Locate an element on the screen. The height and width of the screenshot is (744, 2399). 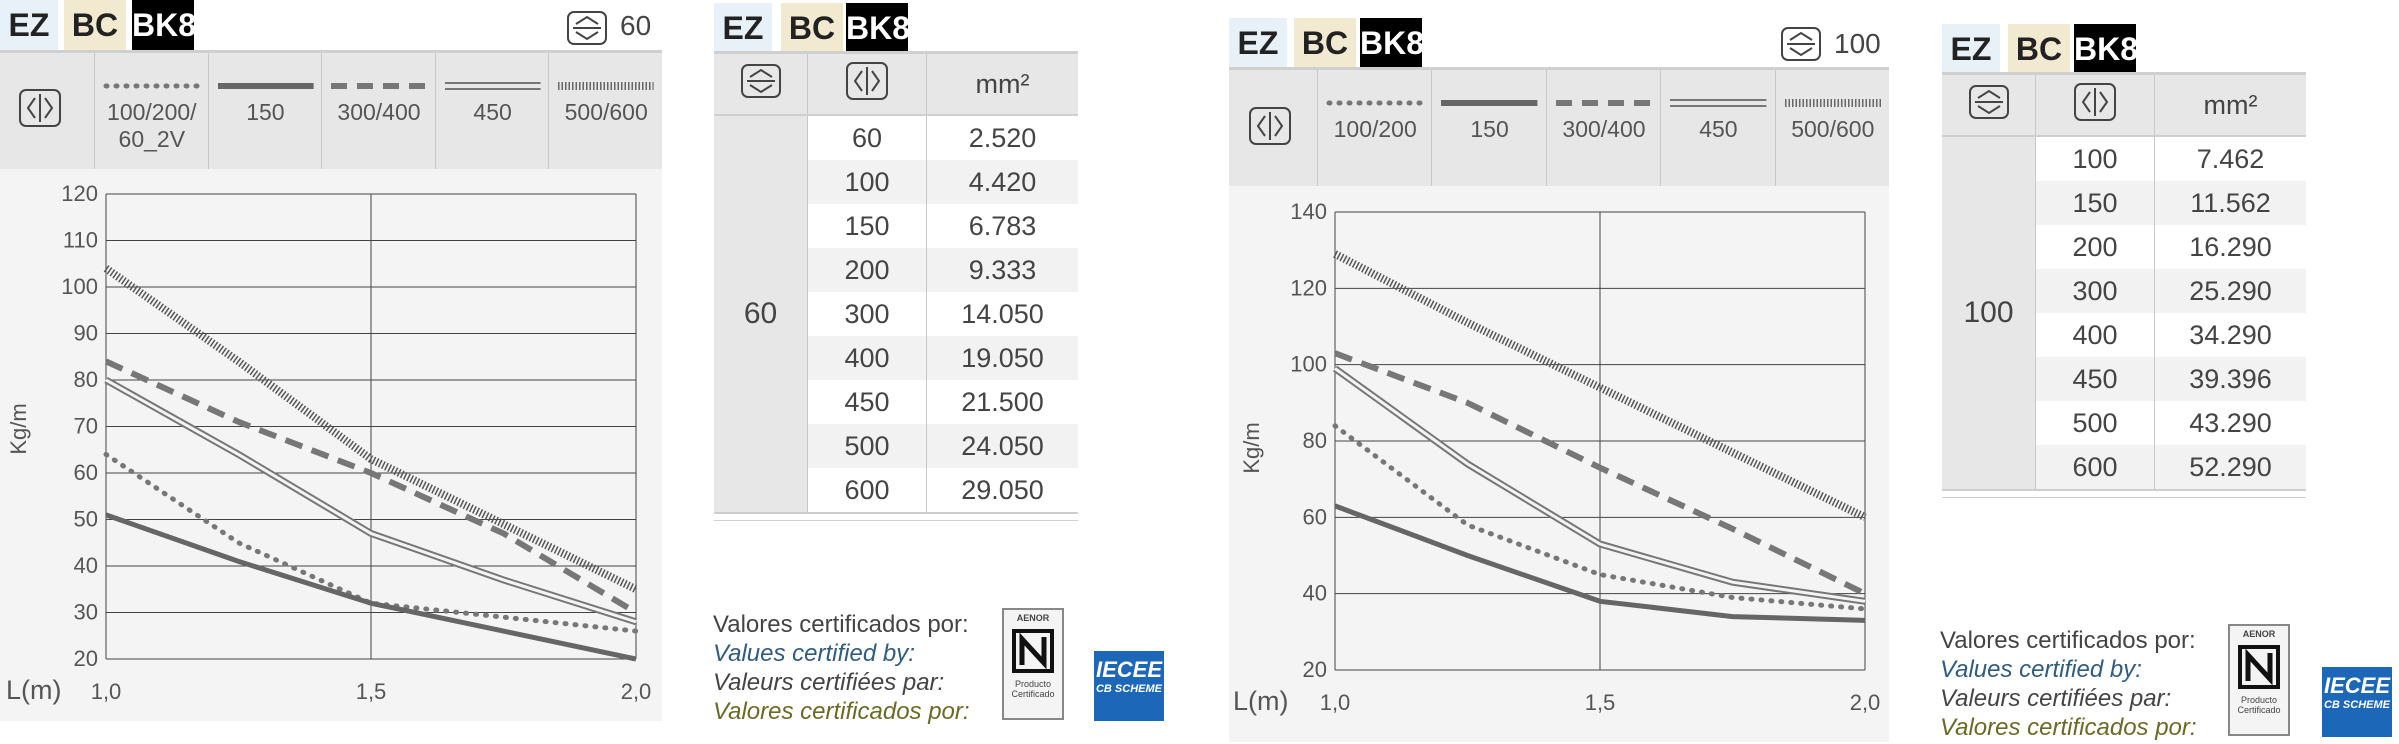
table-cell-area: 34.290 is located at coordinates (2230, 334).